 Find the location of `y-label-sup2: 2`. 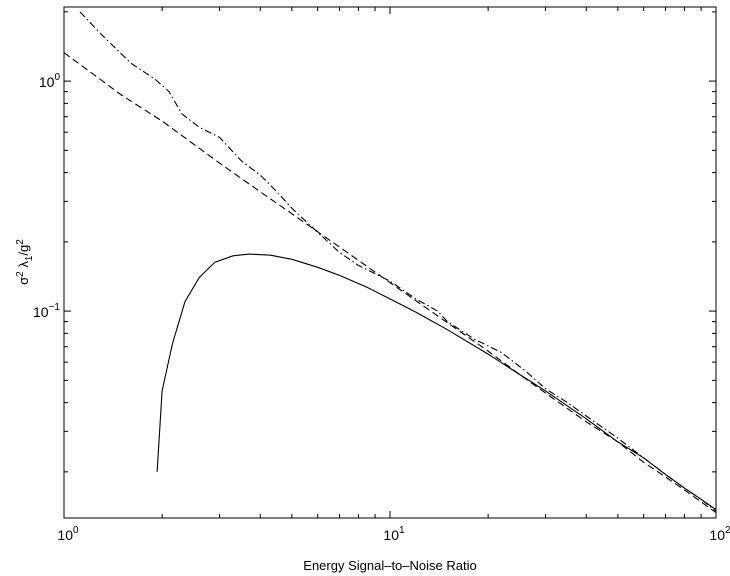

y-label-sup2: 2 is located at coordinates (20, 242).